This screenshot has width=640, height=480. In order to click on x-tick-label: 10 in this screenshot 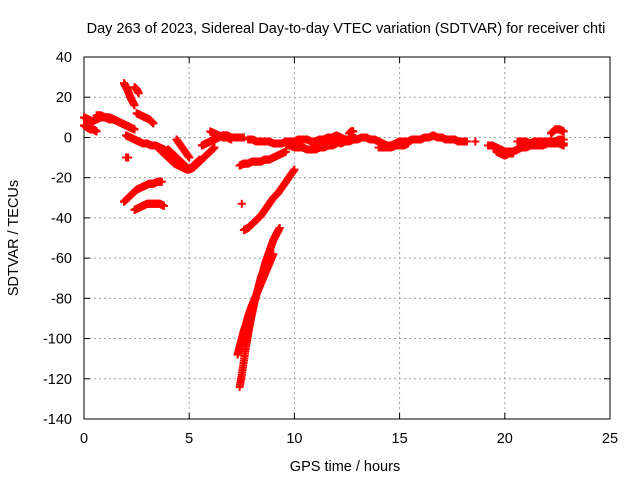, I will do `click(294, 439)`.